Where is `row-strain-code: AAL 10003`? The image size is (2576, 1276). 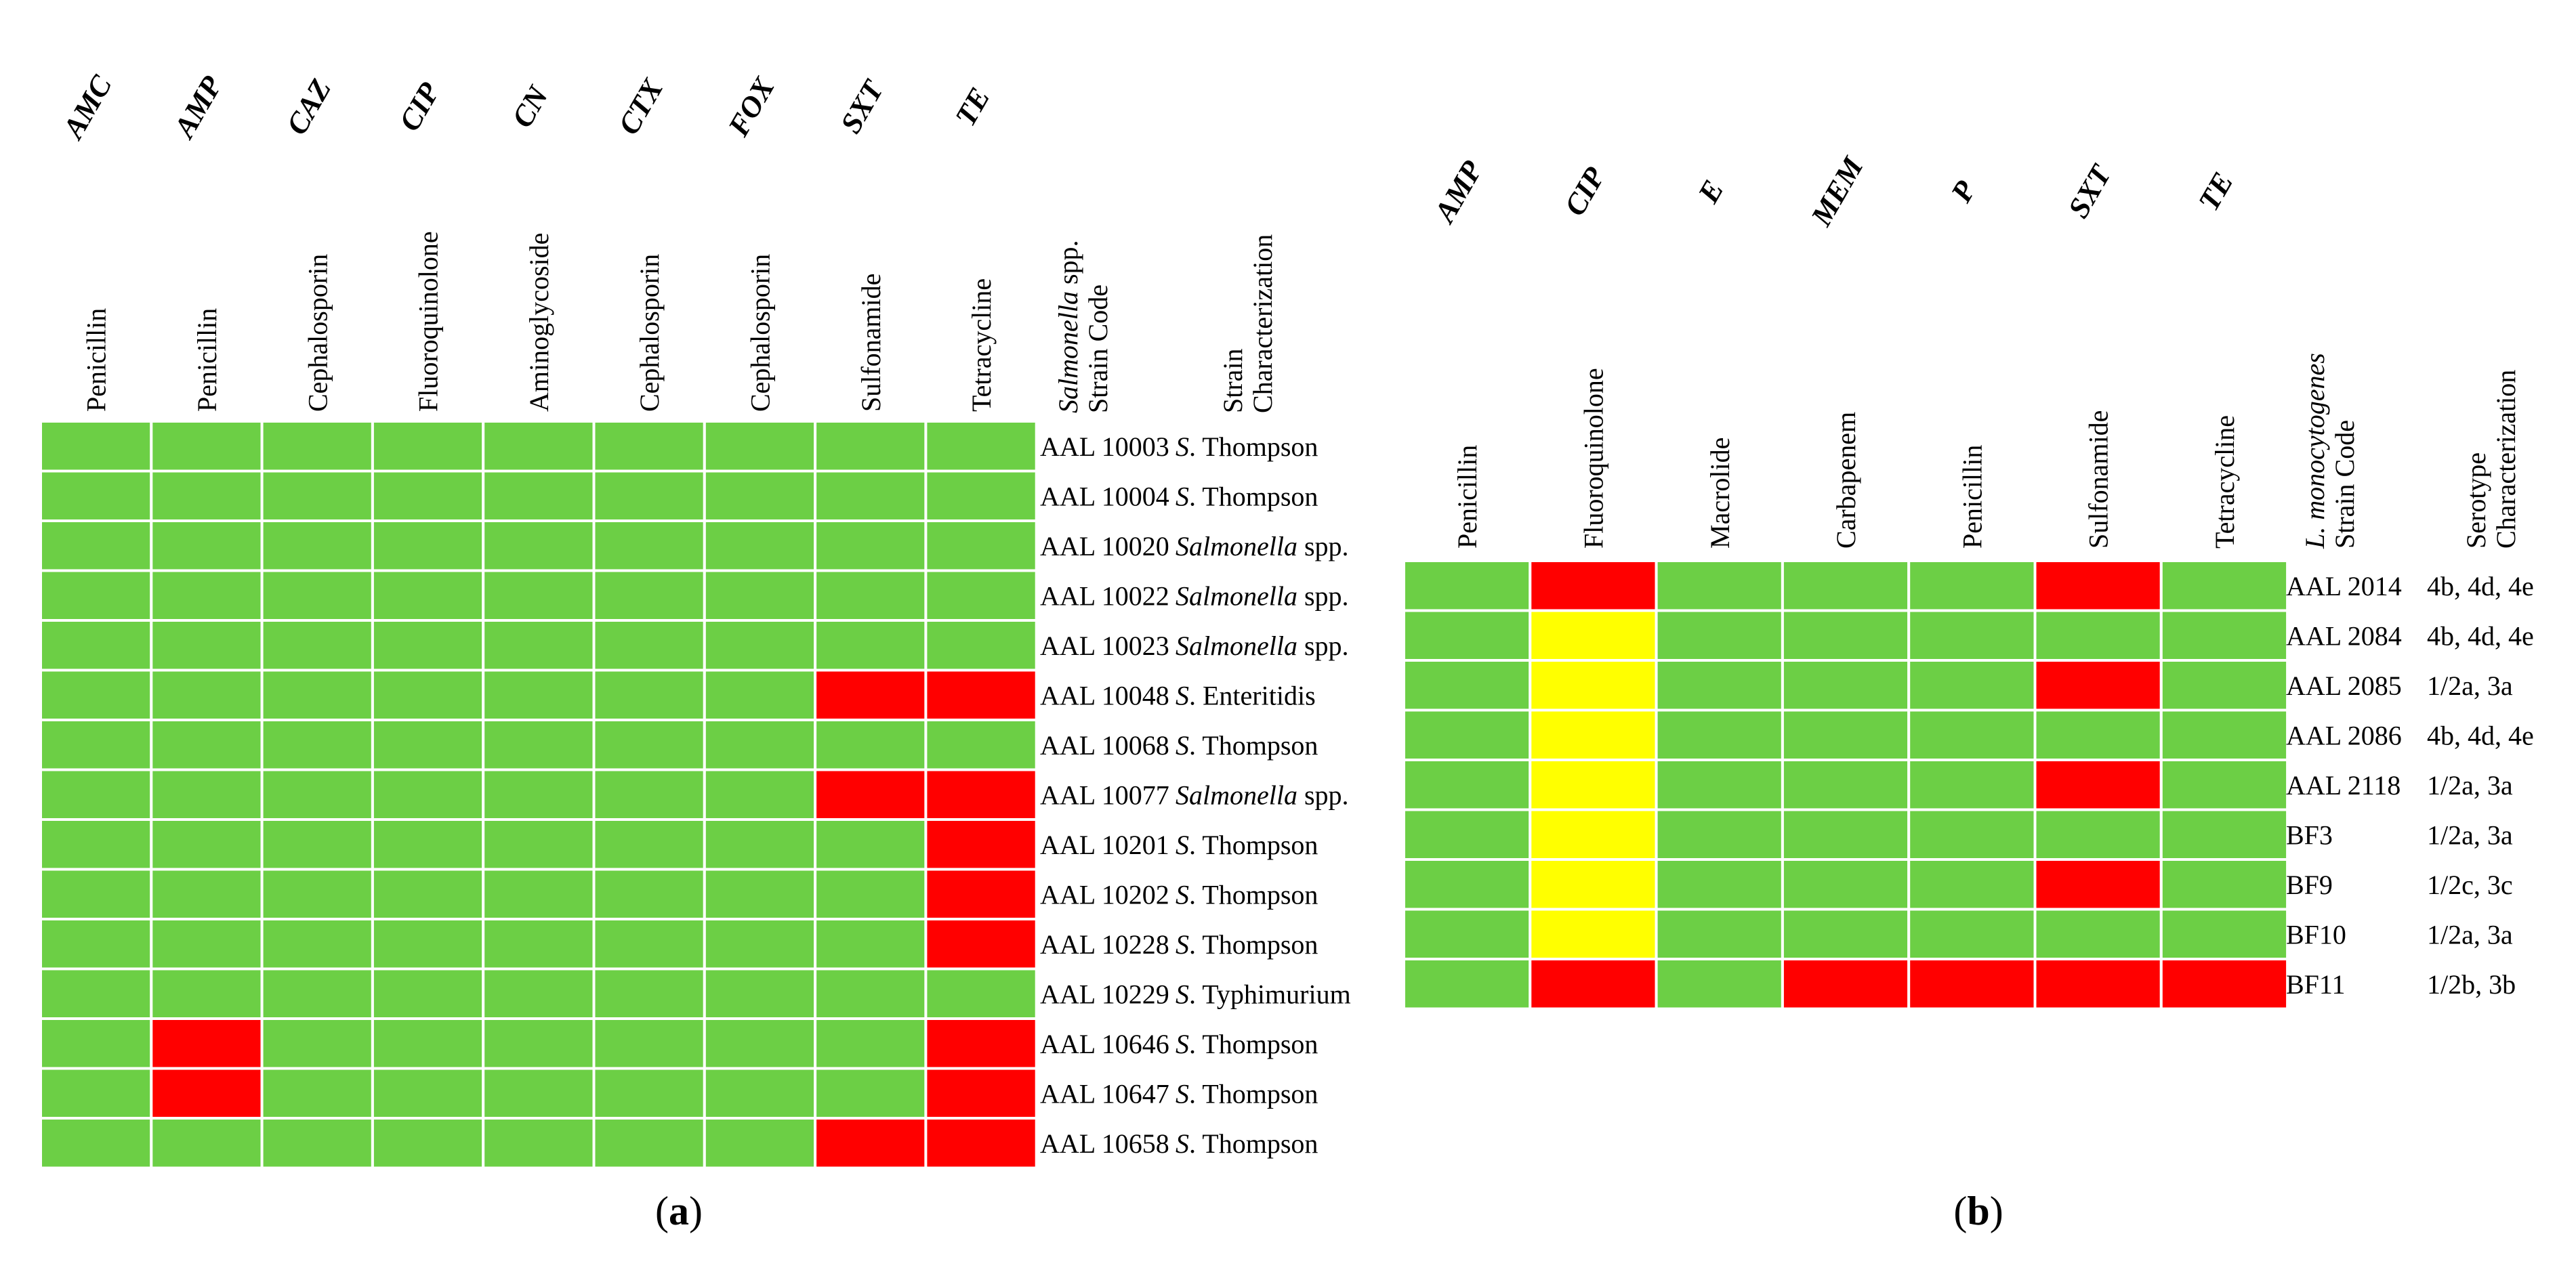 row-strain-code: AAL 10003 is located at coordinates (1104, 446).